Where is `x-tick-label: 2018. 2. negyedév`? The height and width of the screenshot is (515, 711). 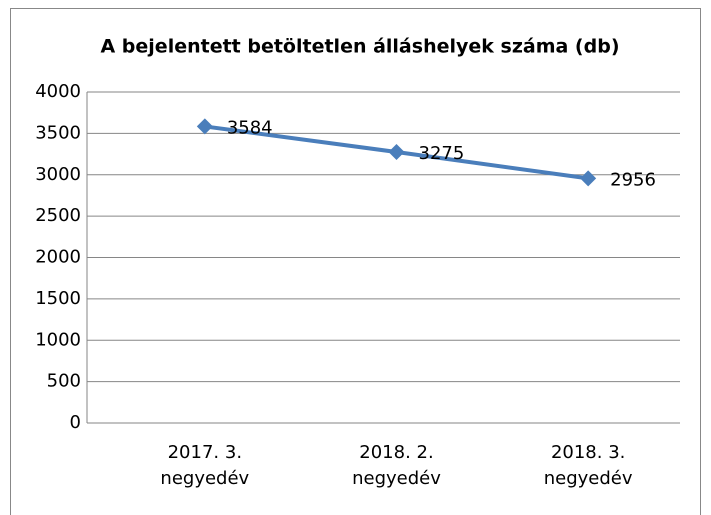 x-tick-label: 2018. 2. negyedév is located at coordinates (396, 465).